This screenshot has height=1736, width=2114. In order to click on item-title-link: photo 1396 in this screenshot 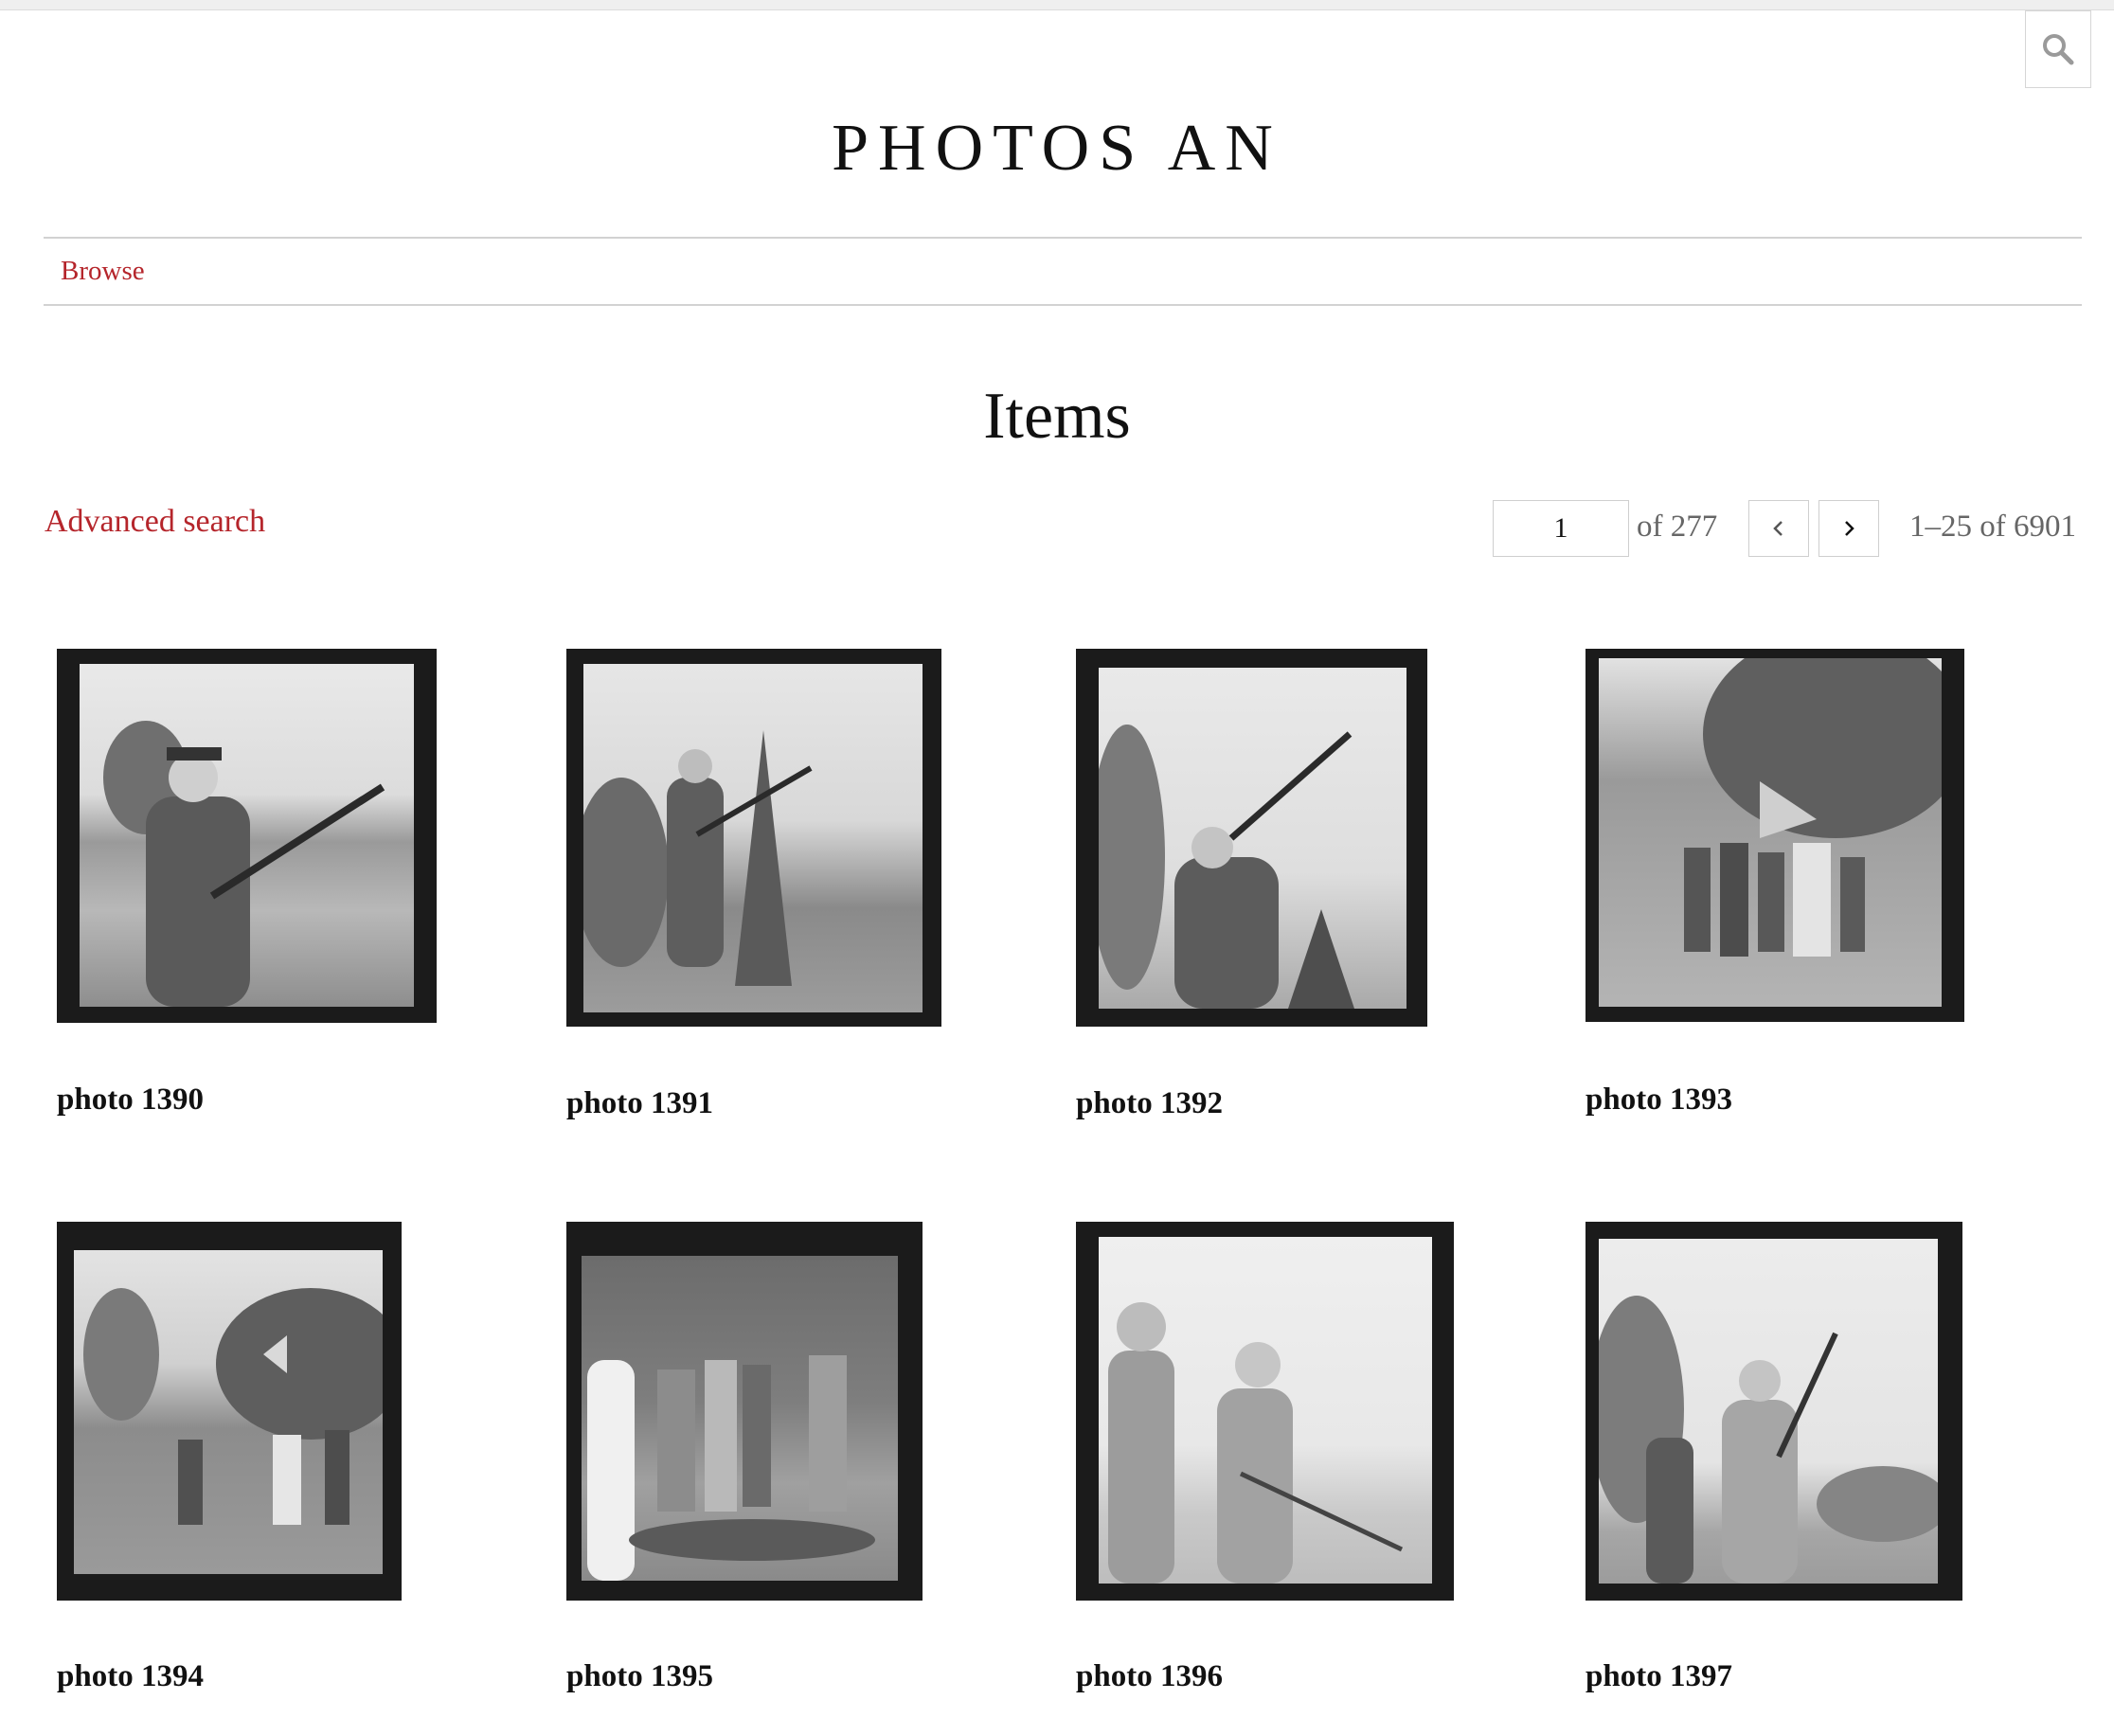, I will do `click(1149, 1676)`.